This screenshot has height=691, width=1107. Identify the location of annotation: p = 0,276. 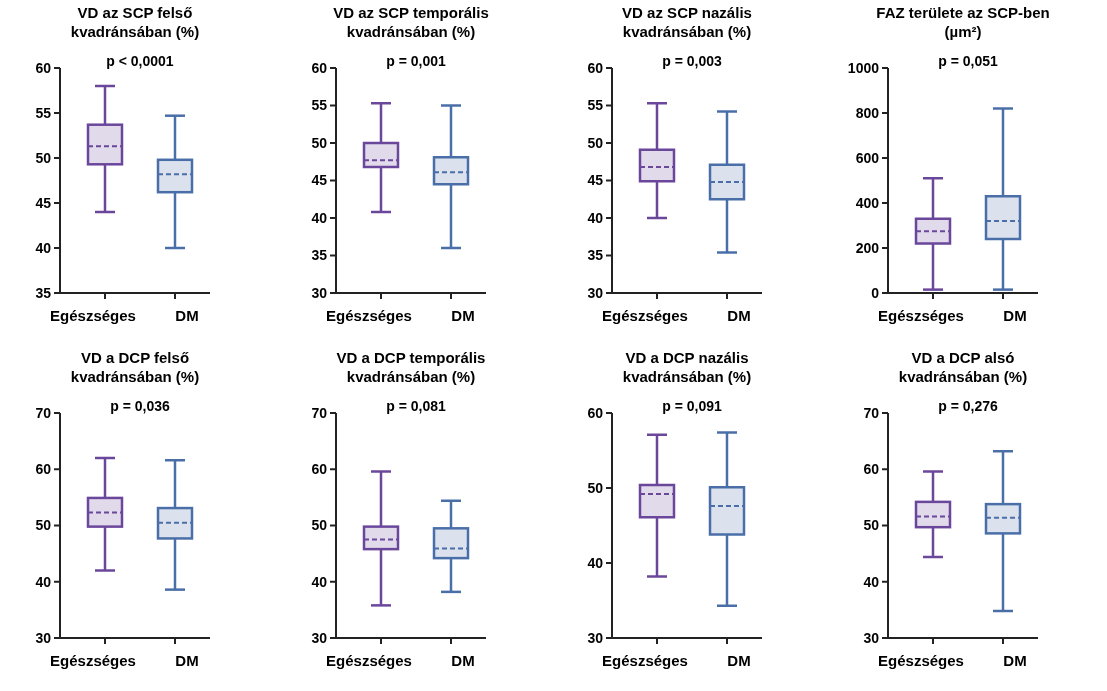
(968, 406).